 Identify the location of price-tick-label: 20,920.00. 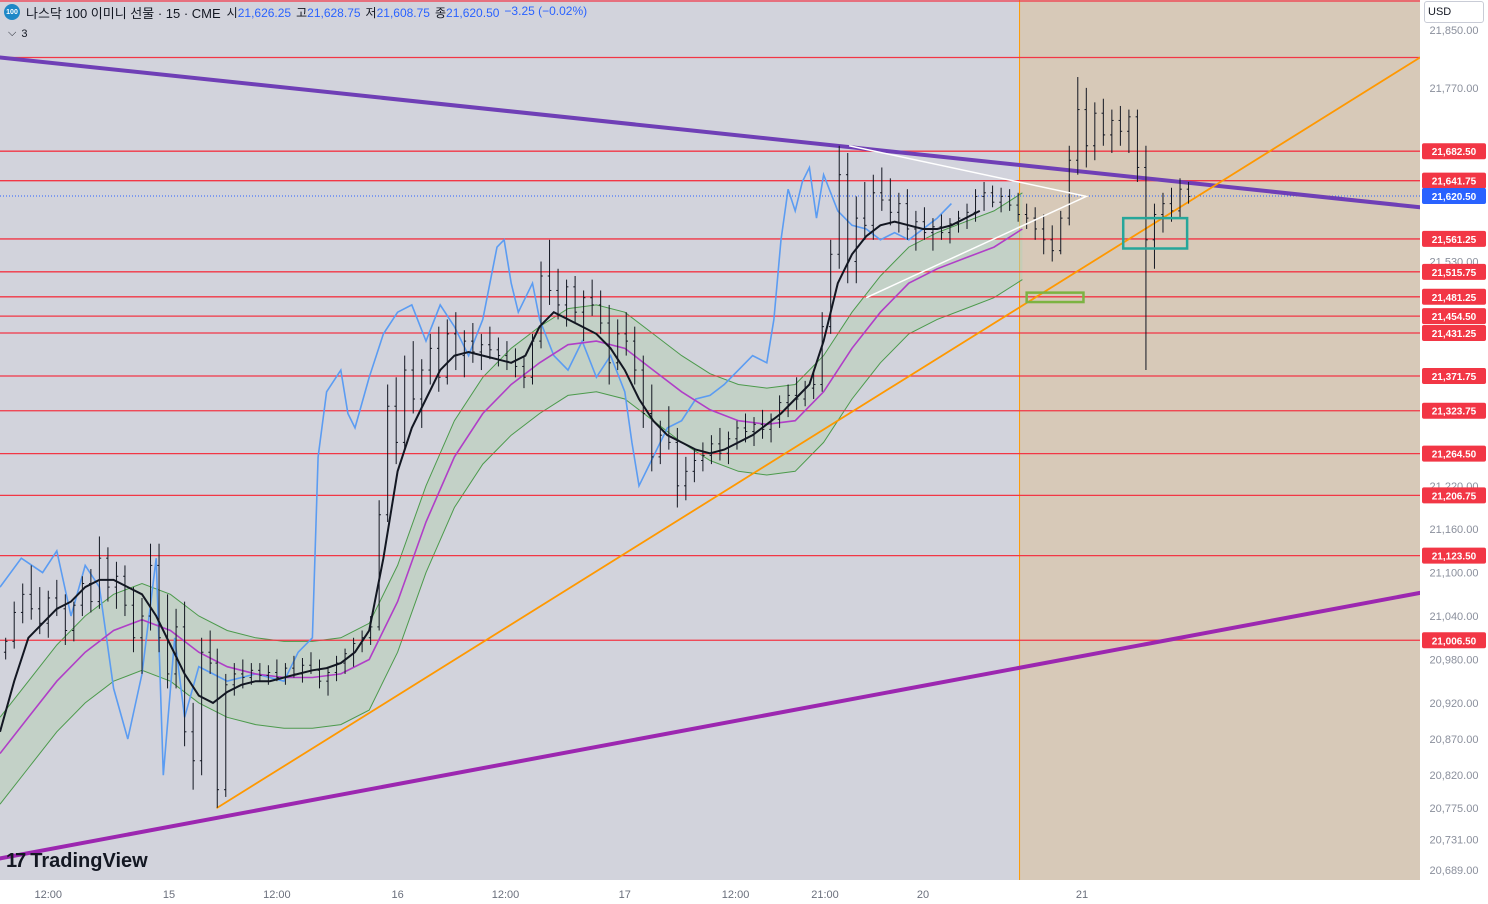
(1454, 704).